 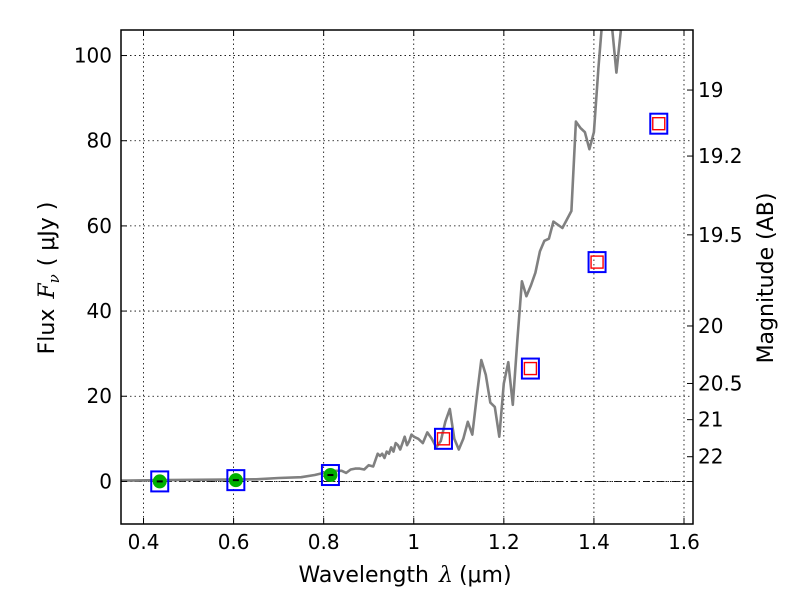 I want to click on y2-tick-label: 19.2, so click(x=720, y=156).